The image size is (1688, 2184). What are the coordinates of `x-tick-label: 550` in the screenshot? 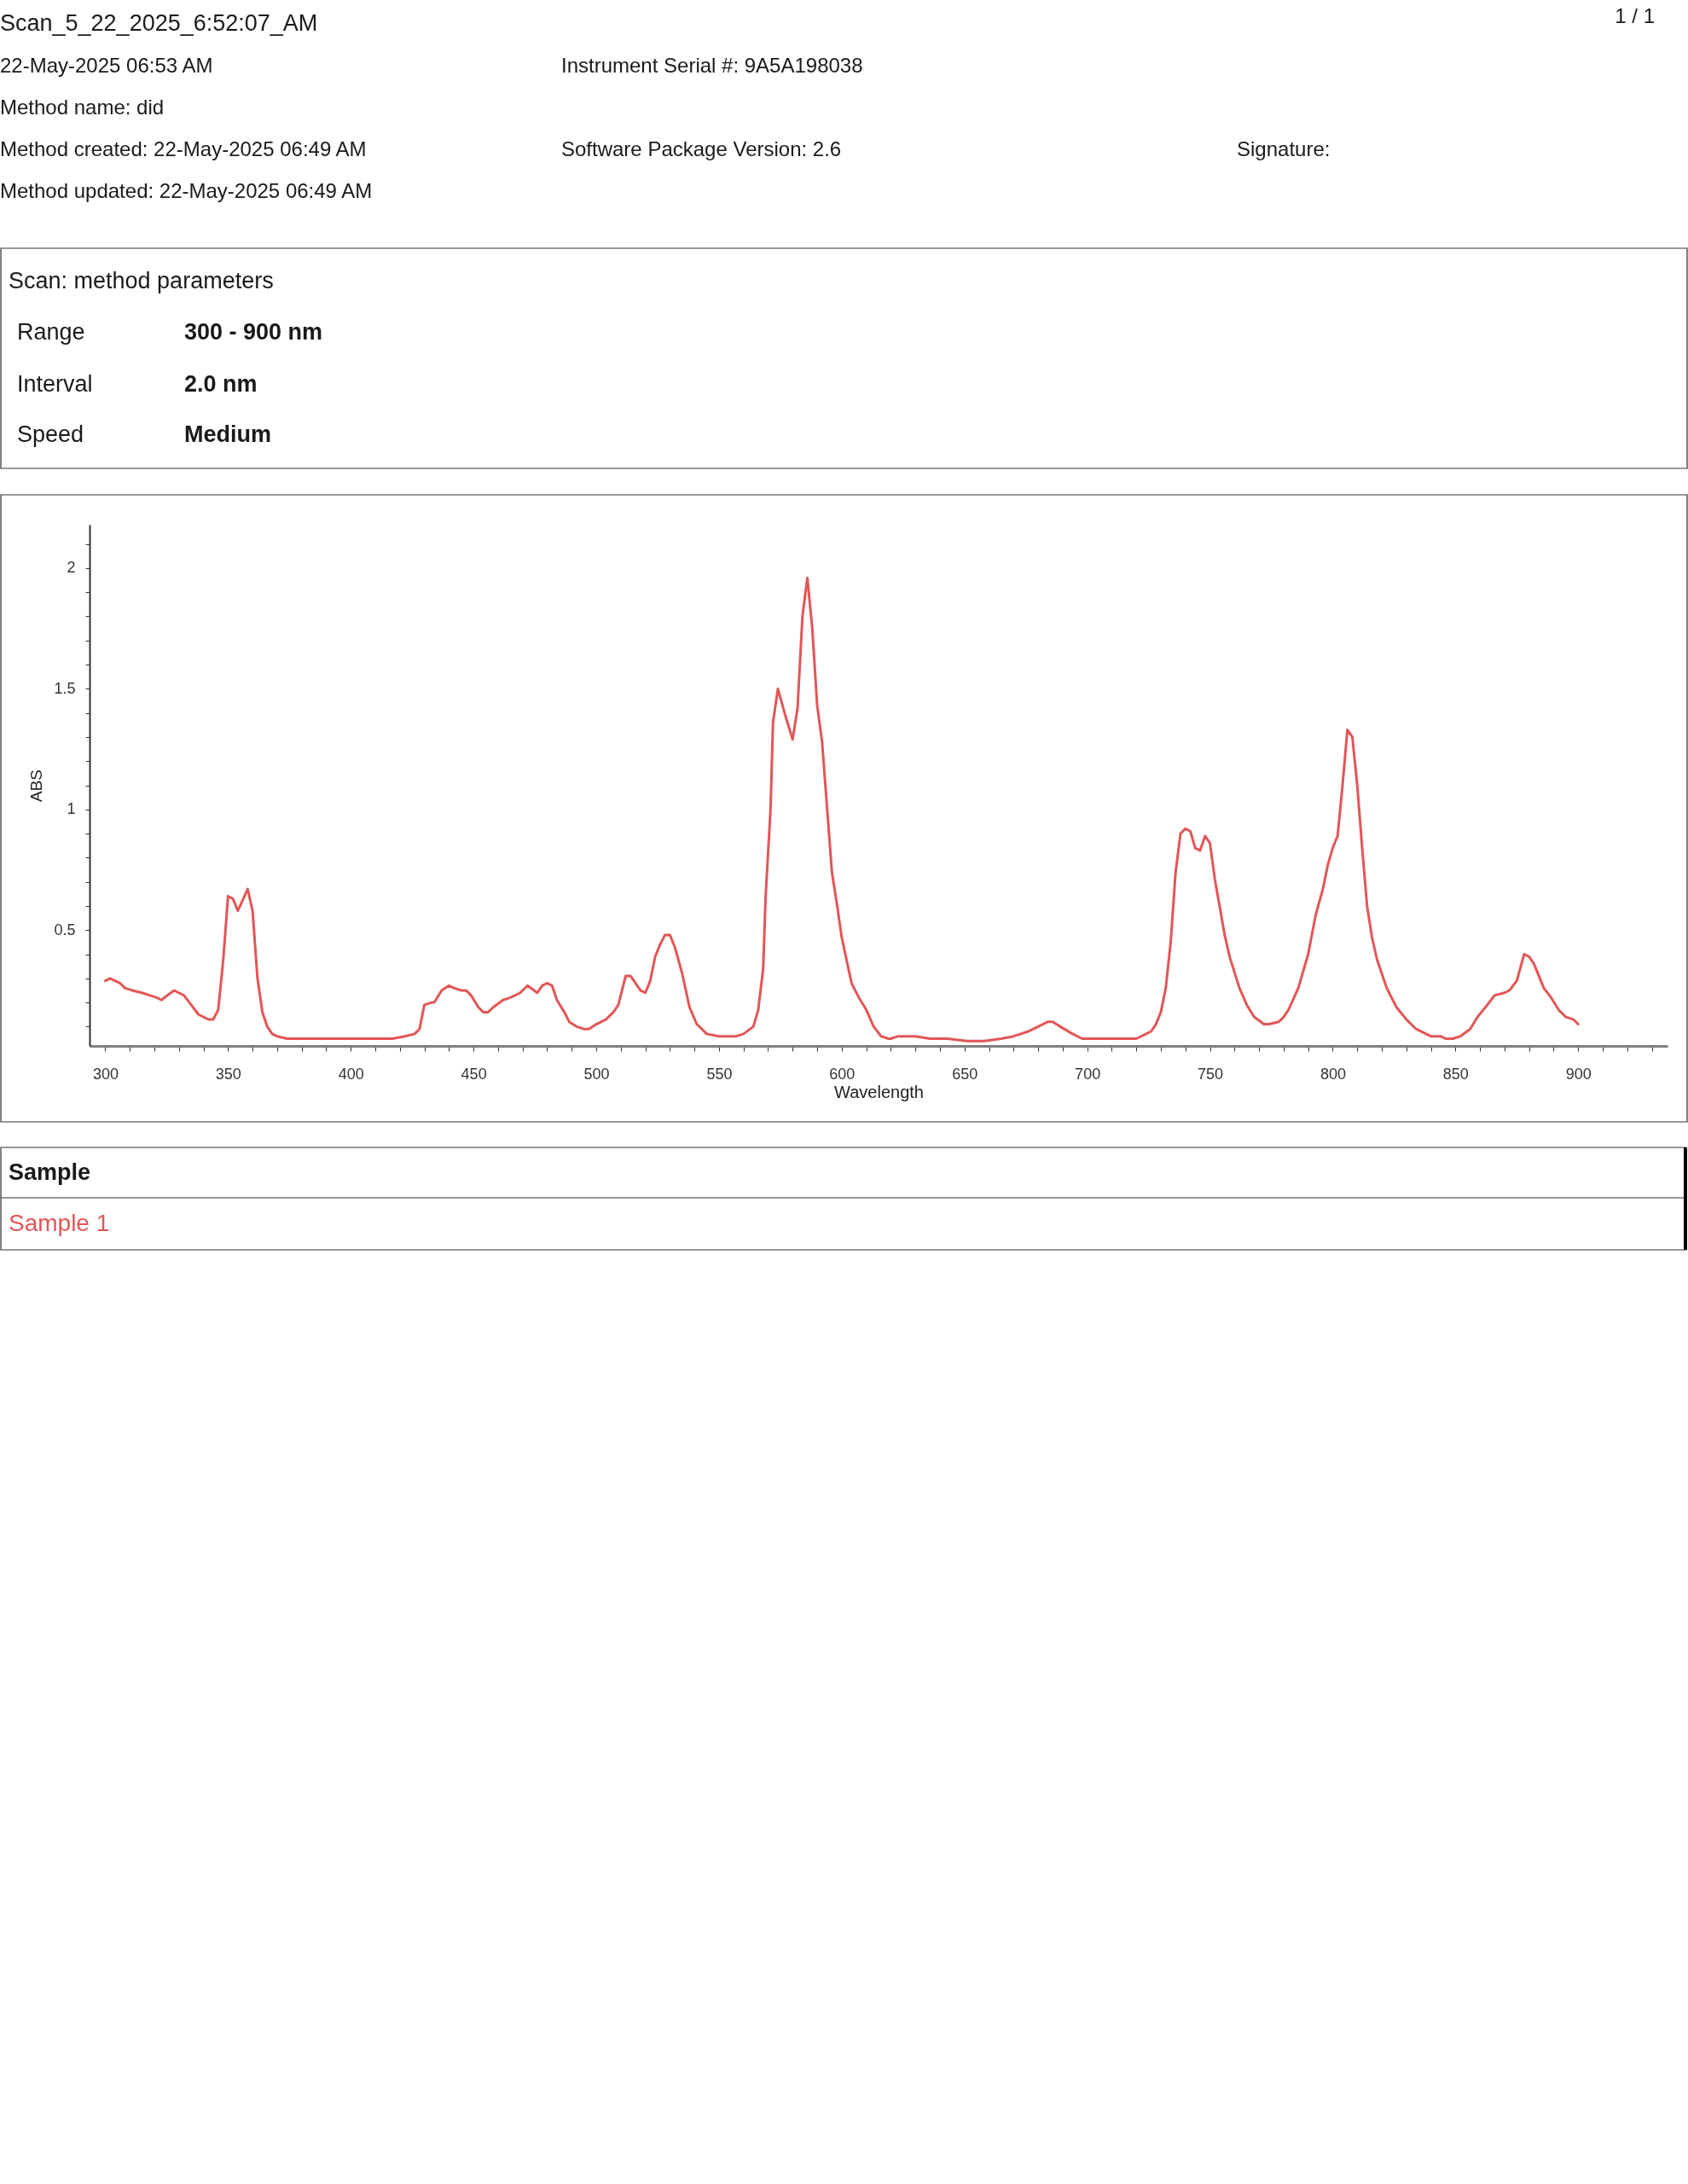 It's located at (720, 1074).